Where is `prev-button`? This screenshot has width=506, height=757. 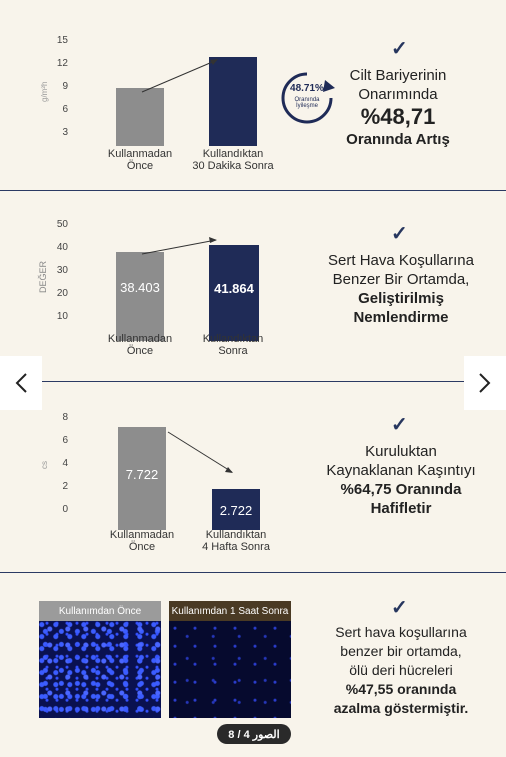 prev-button is located at coordinates (21, 383).